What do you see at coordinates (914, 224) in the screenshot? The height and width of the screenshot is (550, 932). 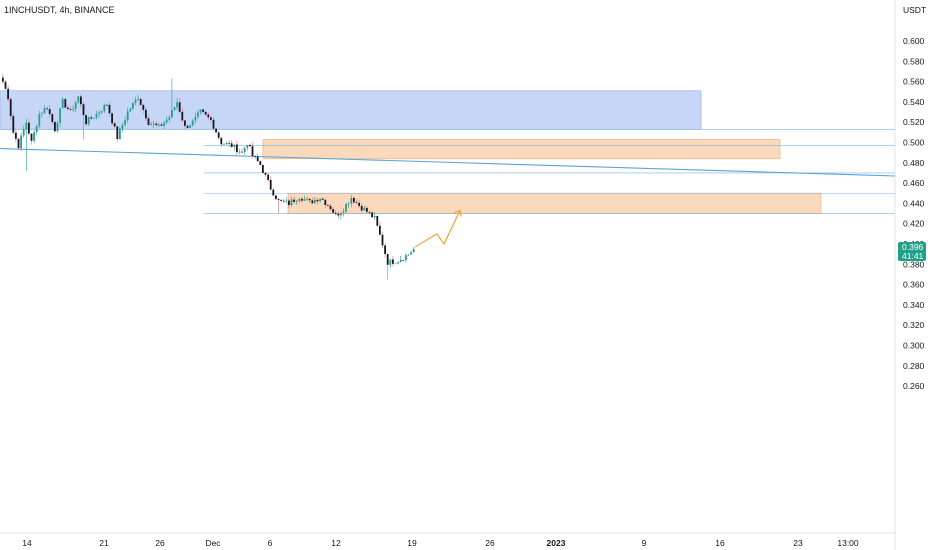 I see `price-tick-label: 0.420` at bounding box center [914, 224].